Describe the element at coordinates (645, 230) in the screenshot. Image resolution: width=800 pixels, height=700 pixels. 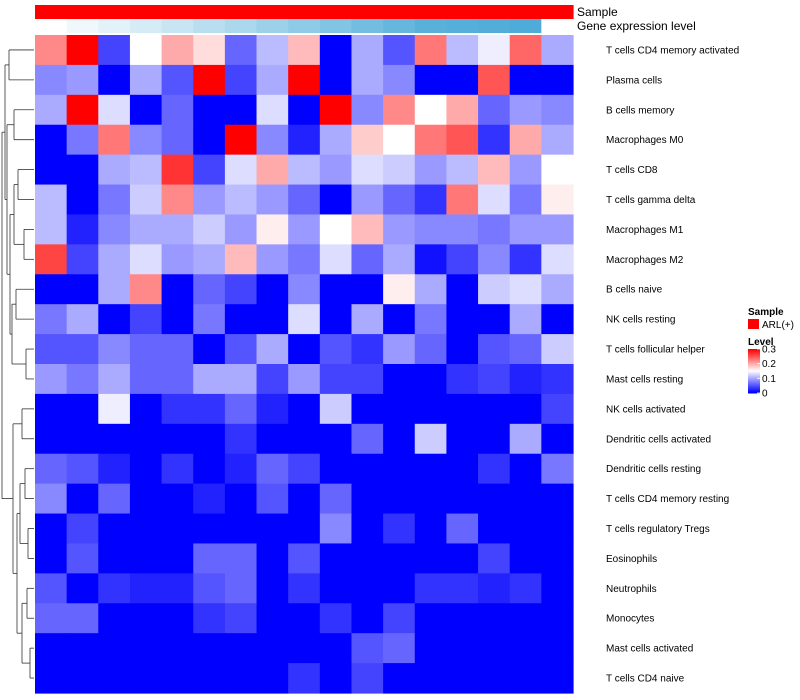
I see `row-label: Macrophages M1` at that location.